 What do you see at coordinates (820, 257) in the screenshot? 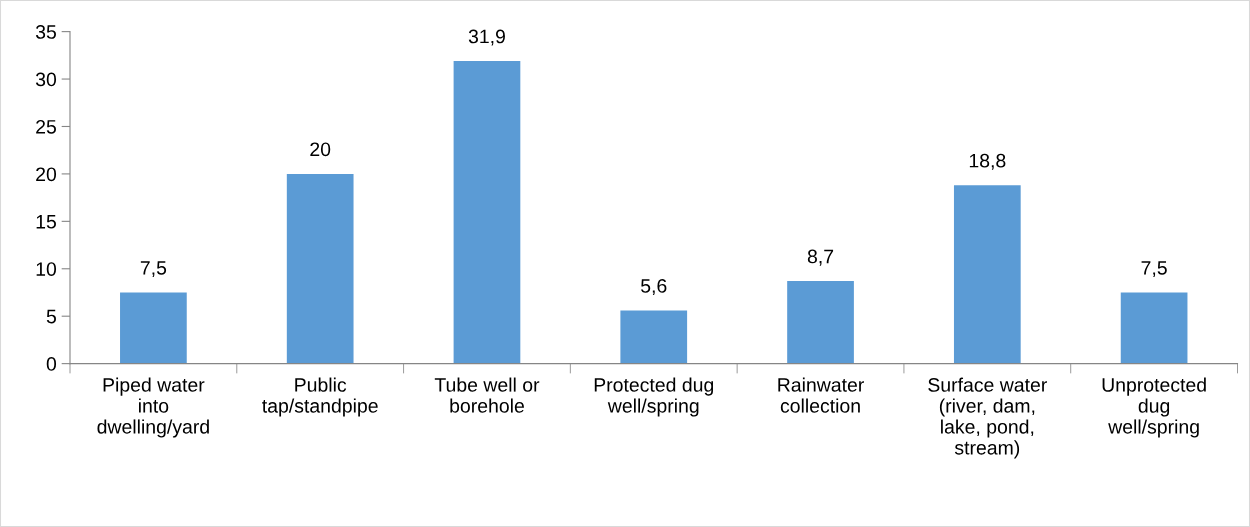
I see `data-label: 8,7` at bounding box center [820, 257].